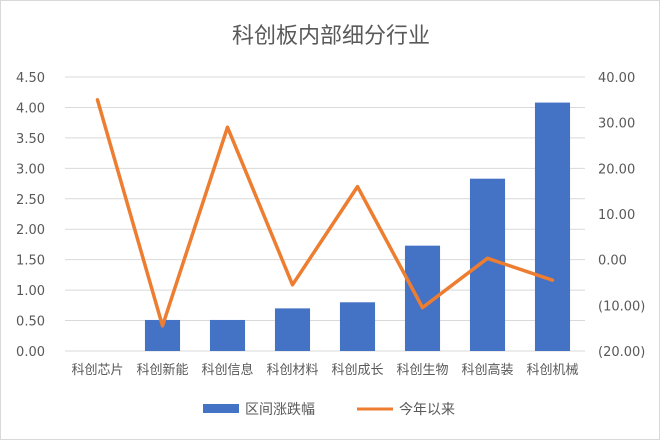  Describe the element at coordinates (612, 261) in the screenshot. I see `right-tick-label: 0.00` at that location.